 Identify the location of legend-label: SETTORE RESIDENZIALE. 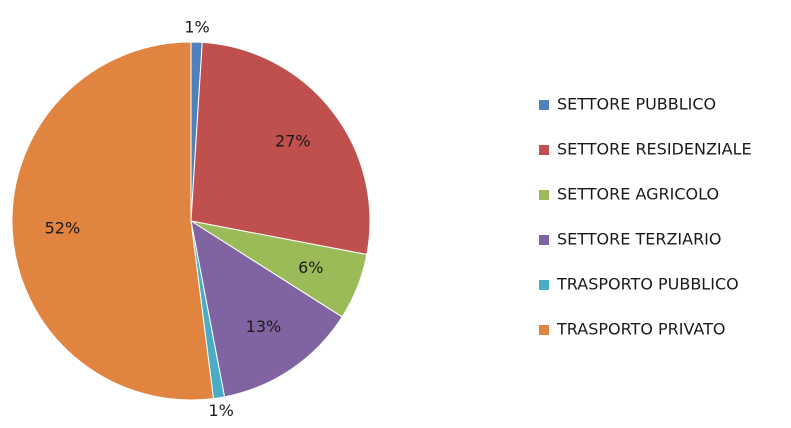
(654, 149).